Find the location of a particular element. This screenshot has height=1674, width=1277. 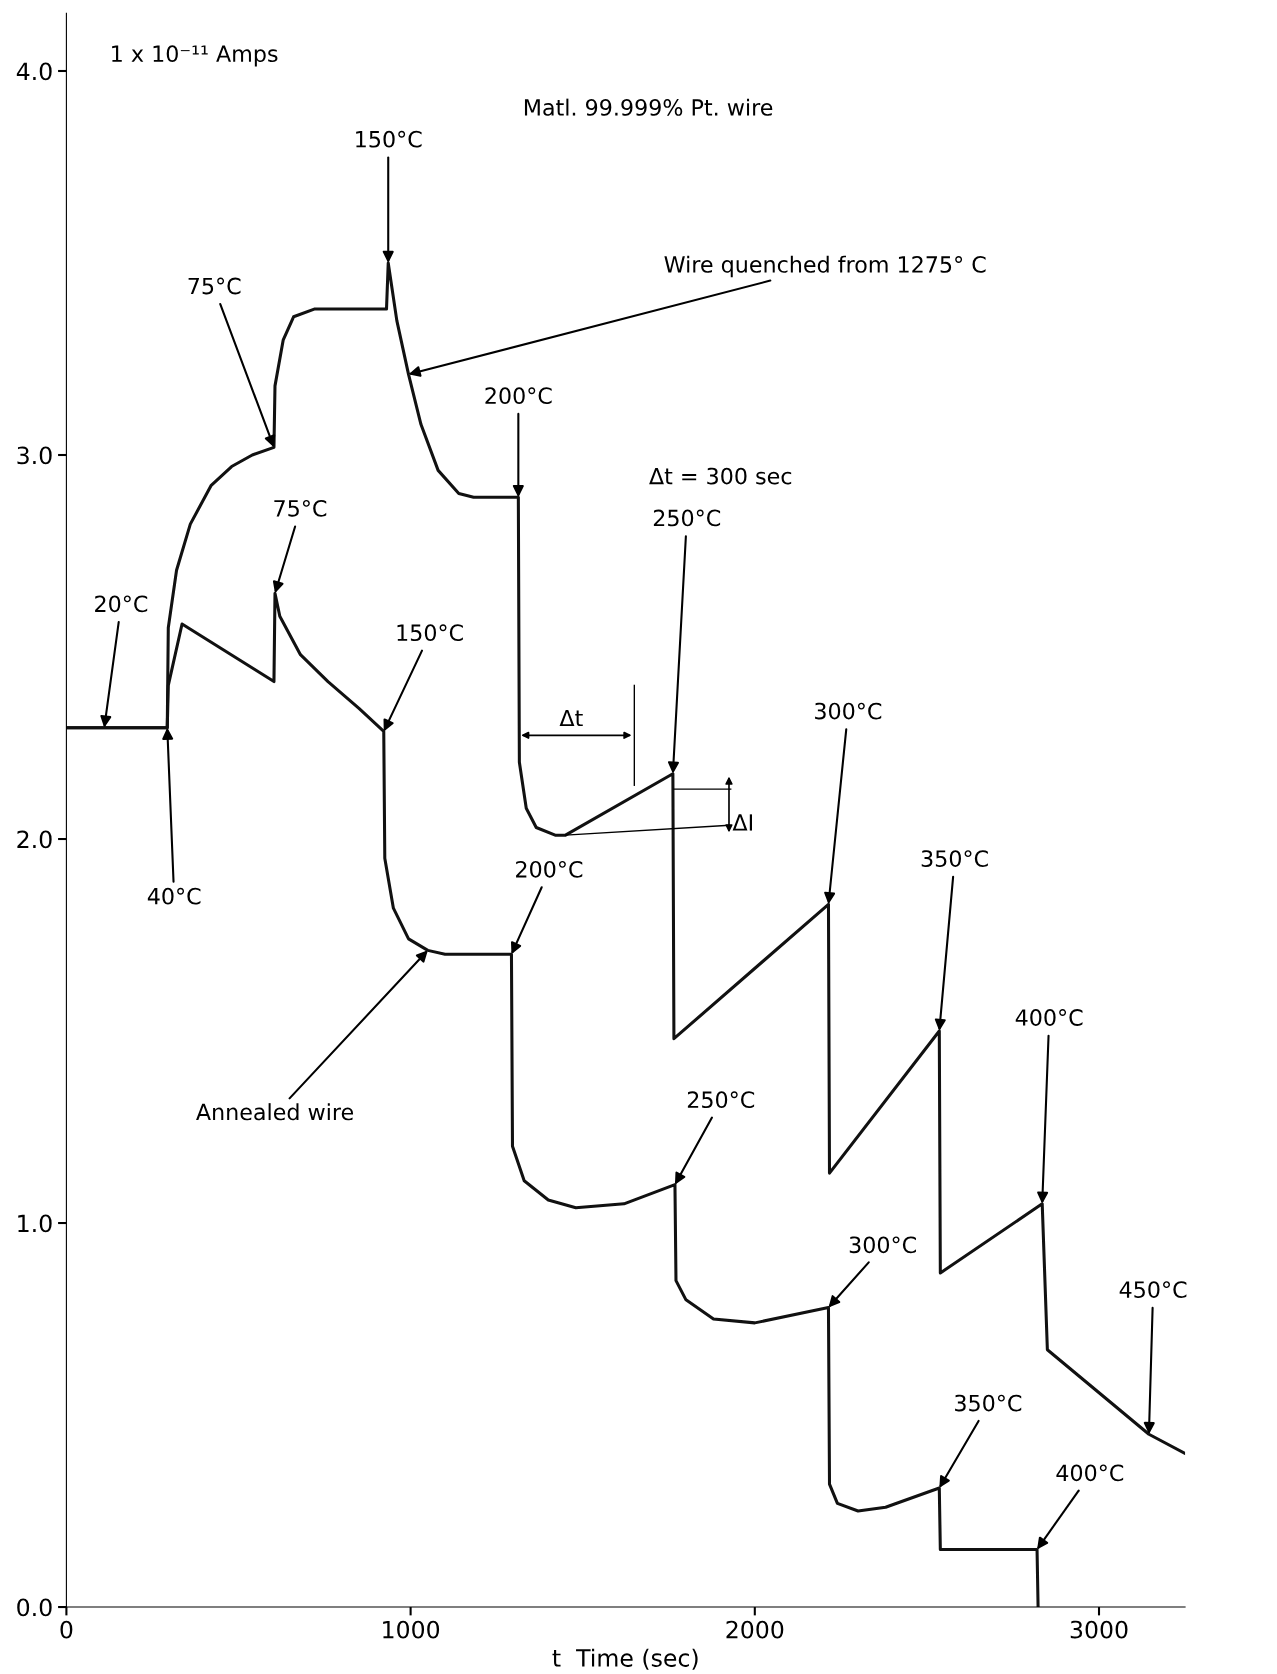

annotation: 20°C is located at coordinates (121, 604).